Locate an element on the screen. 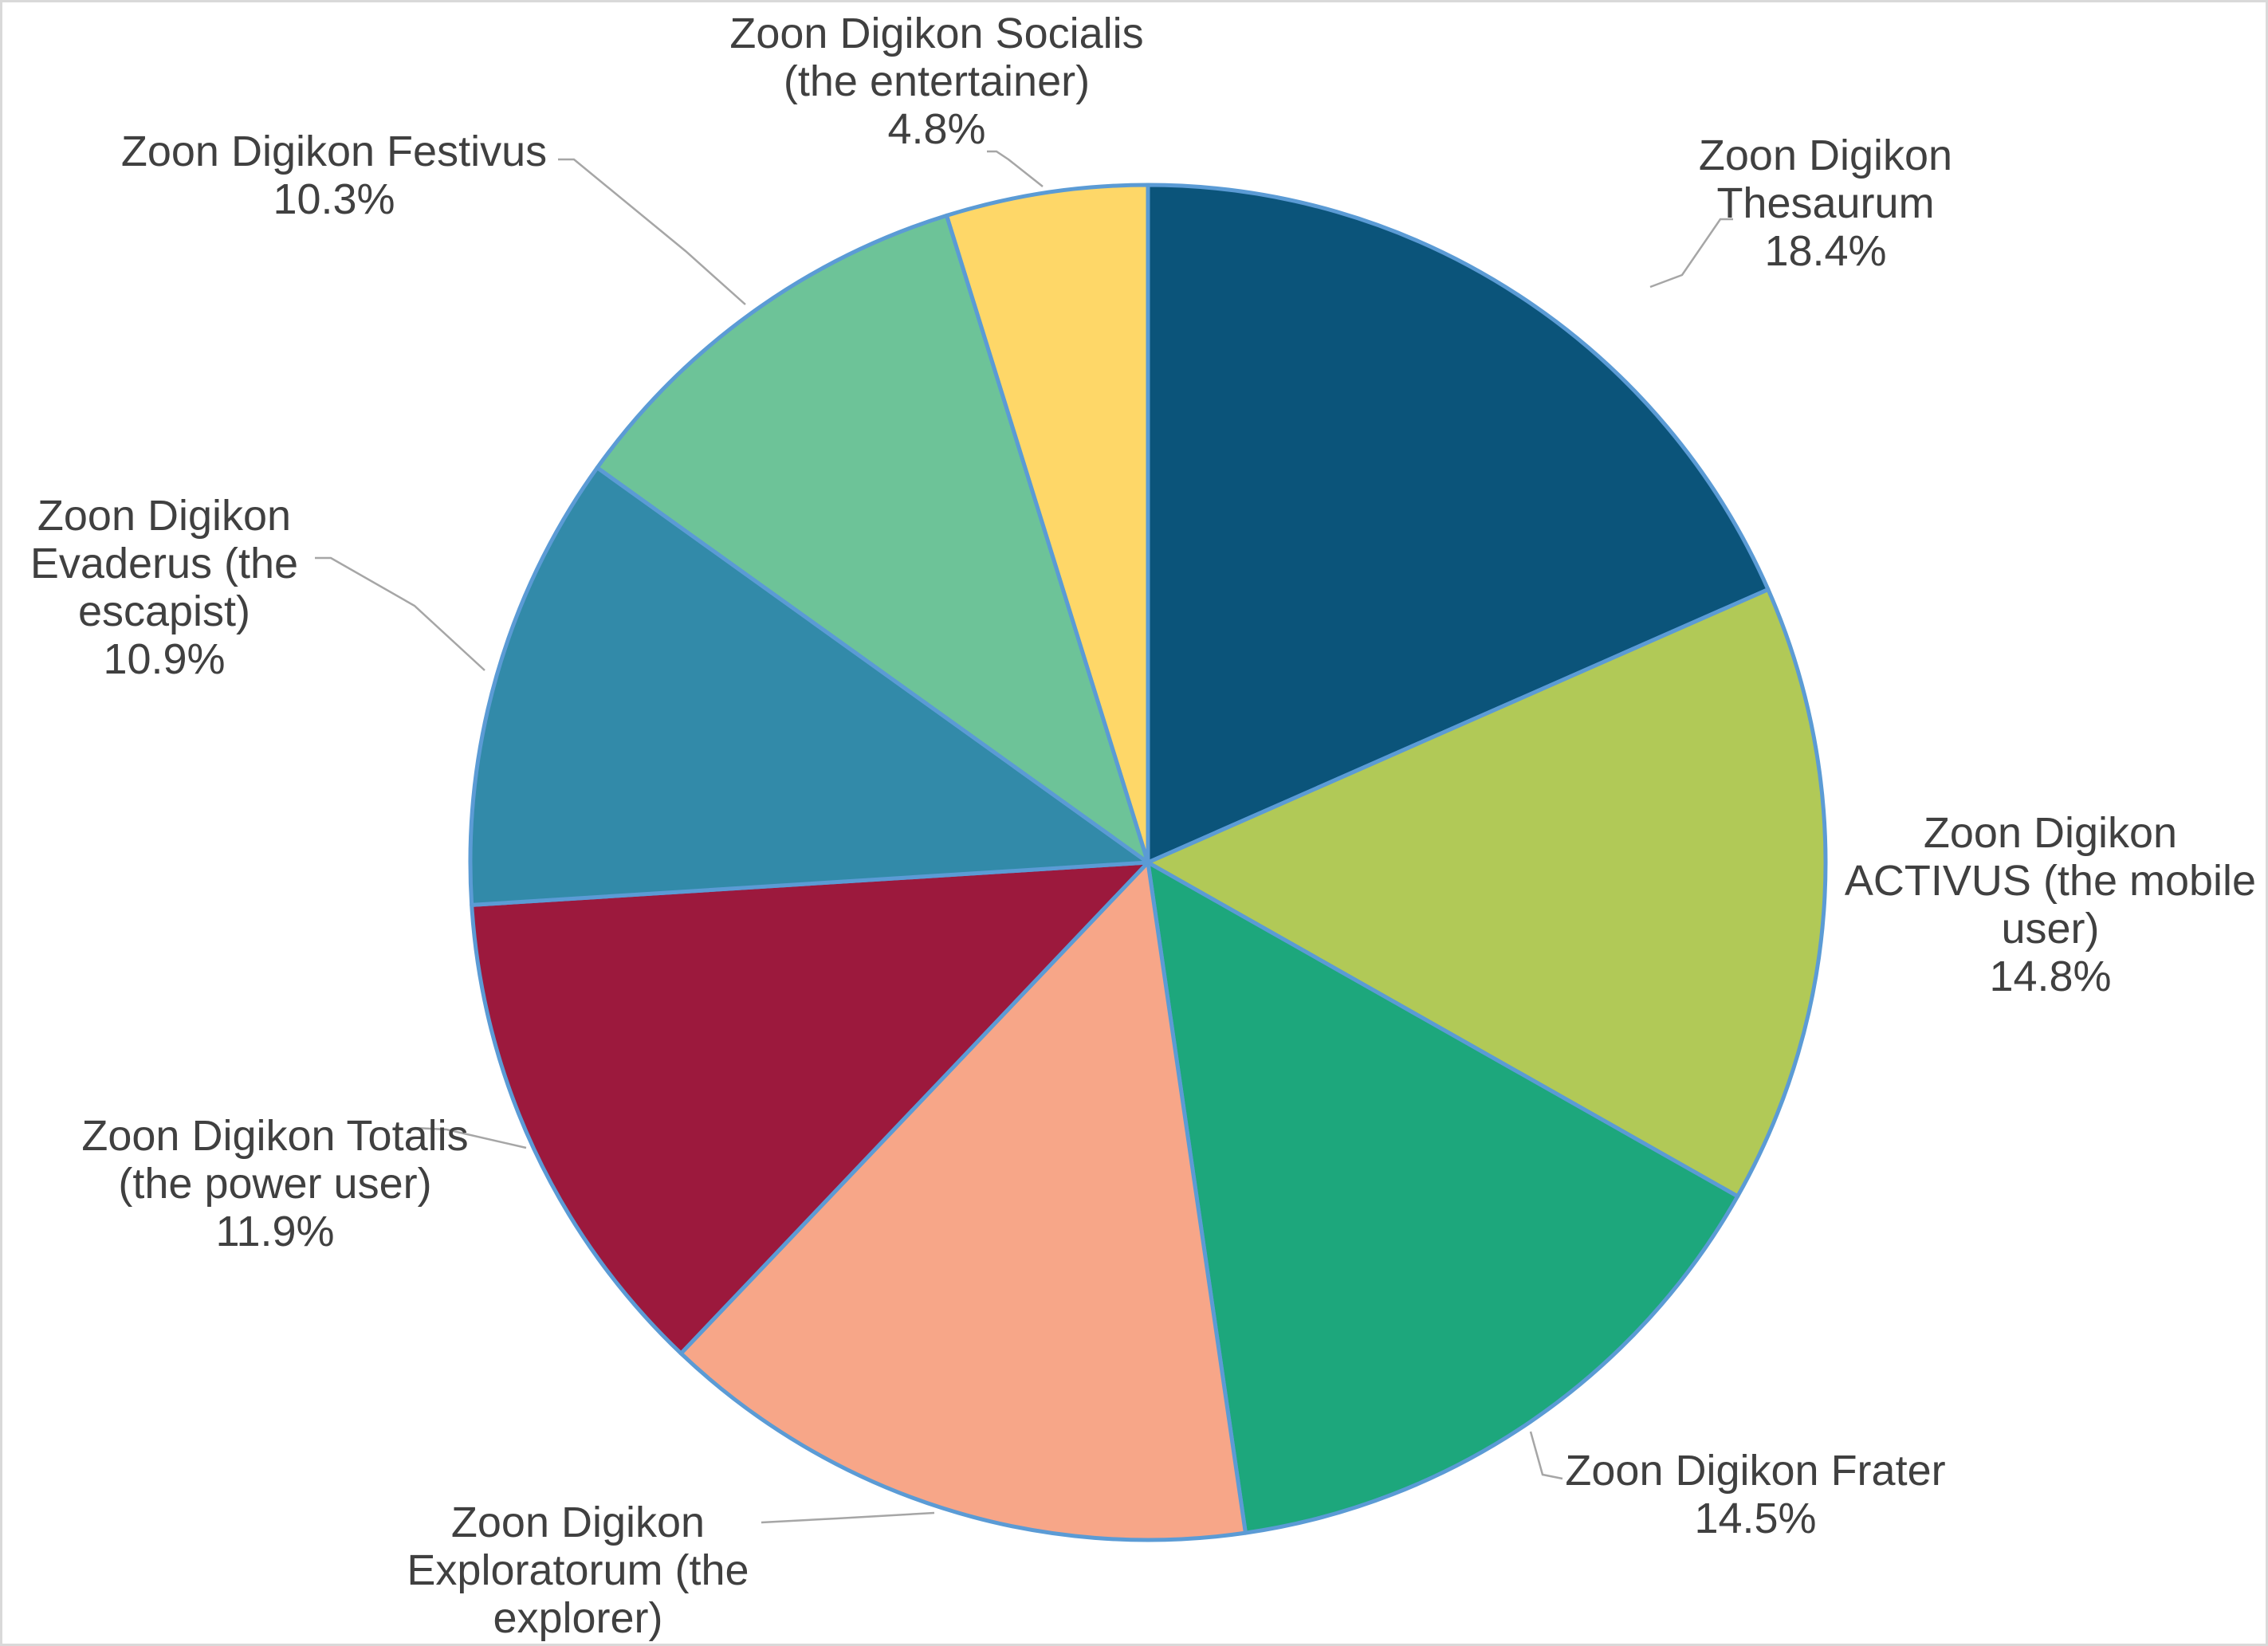  slice-value-label: 10.3% is located at coordinates (334, 199).